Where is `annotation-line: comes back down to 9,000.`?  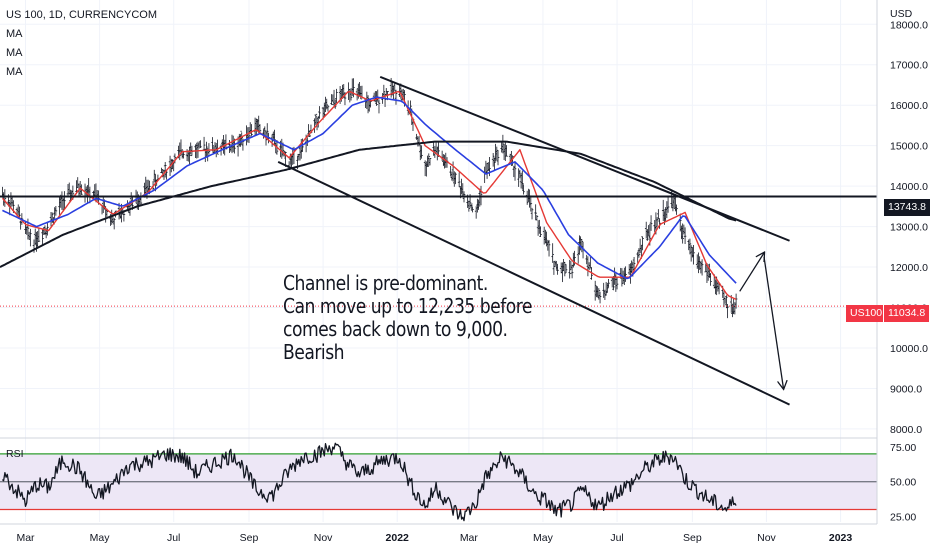 annotation-line: comes back down to 9,000. is located at coordinates (395, 329).